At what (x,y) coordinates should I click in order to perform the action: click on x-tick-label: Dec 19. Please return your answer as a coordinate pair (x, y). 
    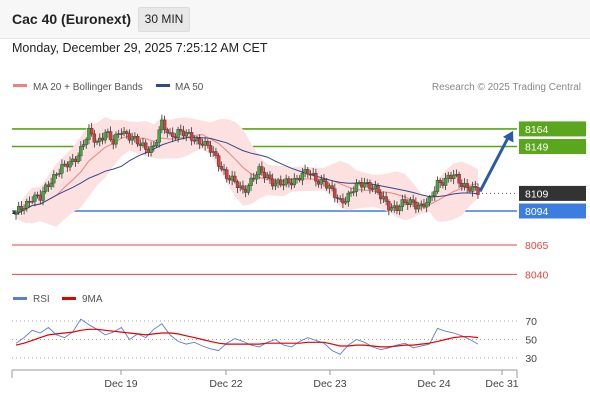
    Looking at the image, I should click on (120, 384).